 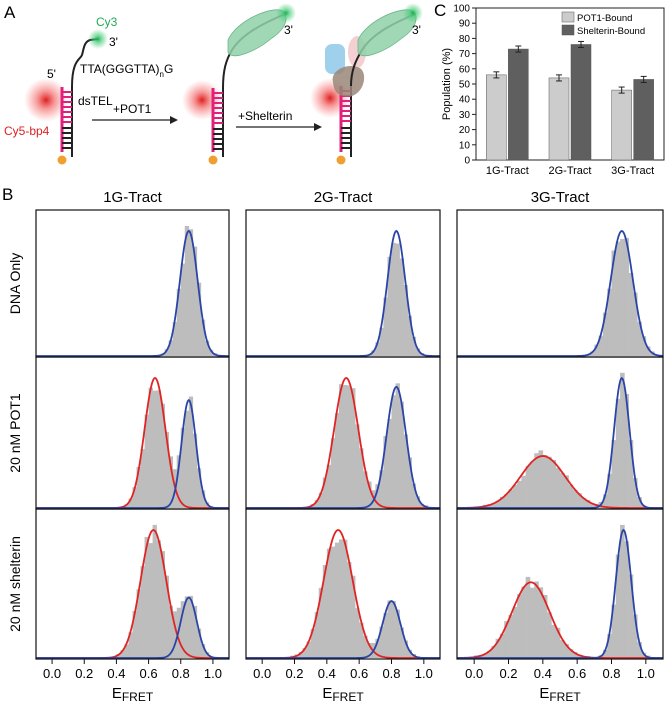 I want to click on dstel-label: dsTEL, so click(x=95, y=101).